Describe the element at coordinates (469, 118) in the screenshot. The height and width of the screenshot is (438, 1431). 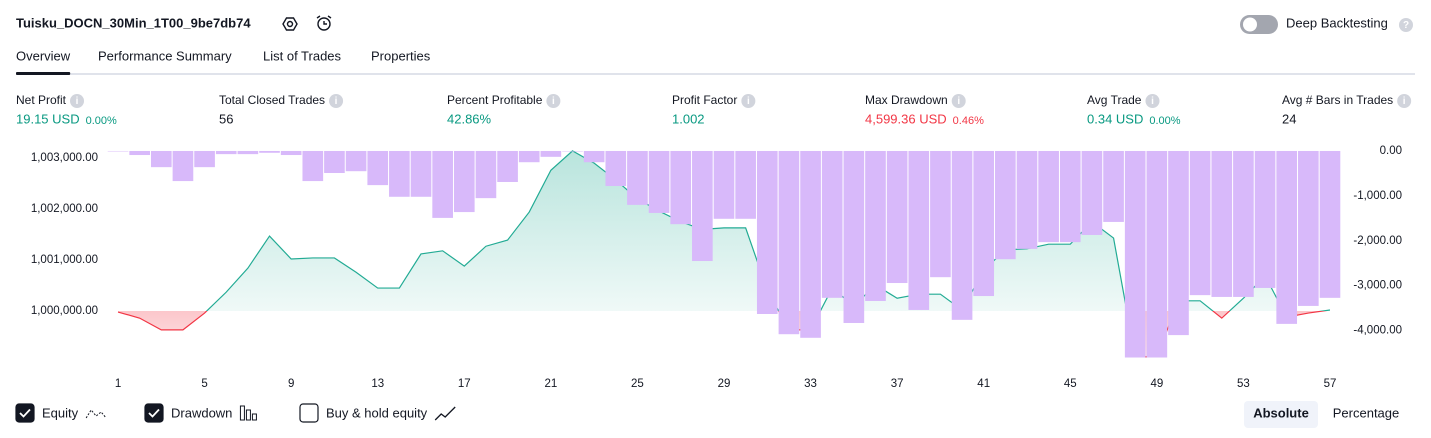
I see `metric-value: 42.86%` at that location.